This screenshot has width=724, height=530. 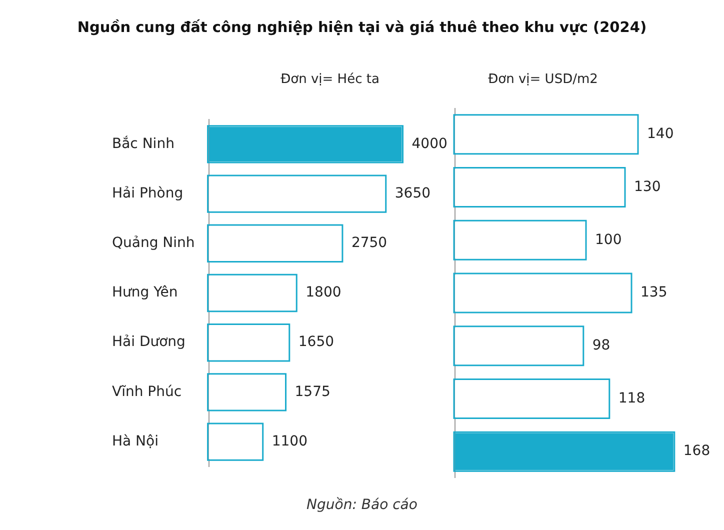 I want to click on data-label: 1650, so click(x=316, y=342).